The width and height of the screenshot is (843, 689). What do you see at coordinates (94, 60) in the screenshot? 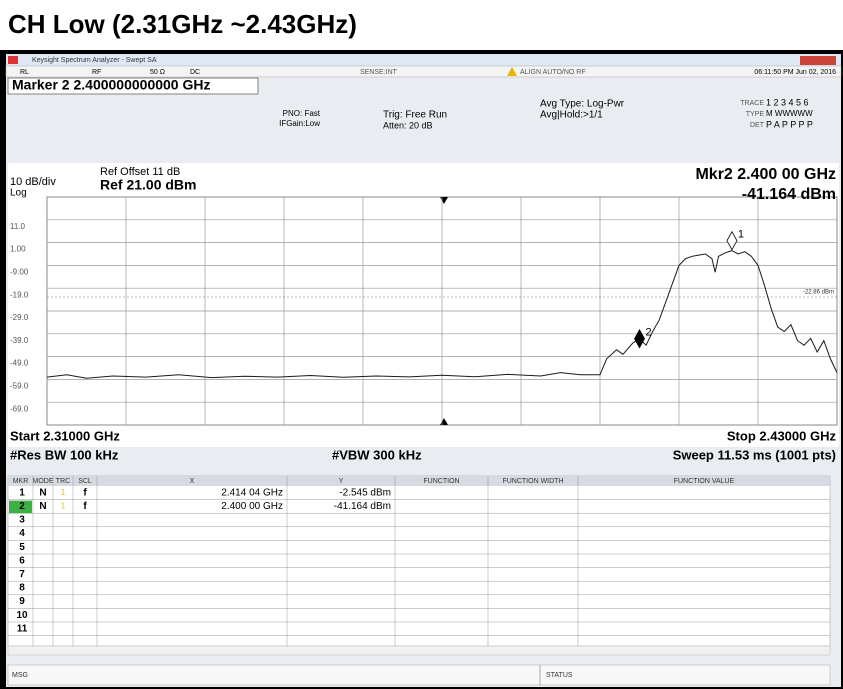
I see `app-title: Keysight Spectrum Analyzer - Swept SA` at bounding box center [94, 60].